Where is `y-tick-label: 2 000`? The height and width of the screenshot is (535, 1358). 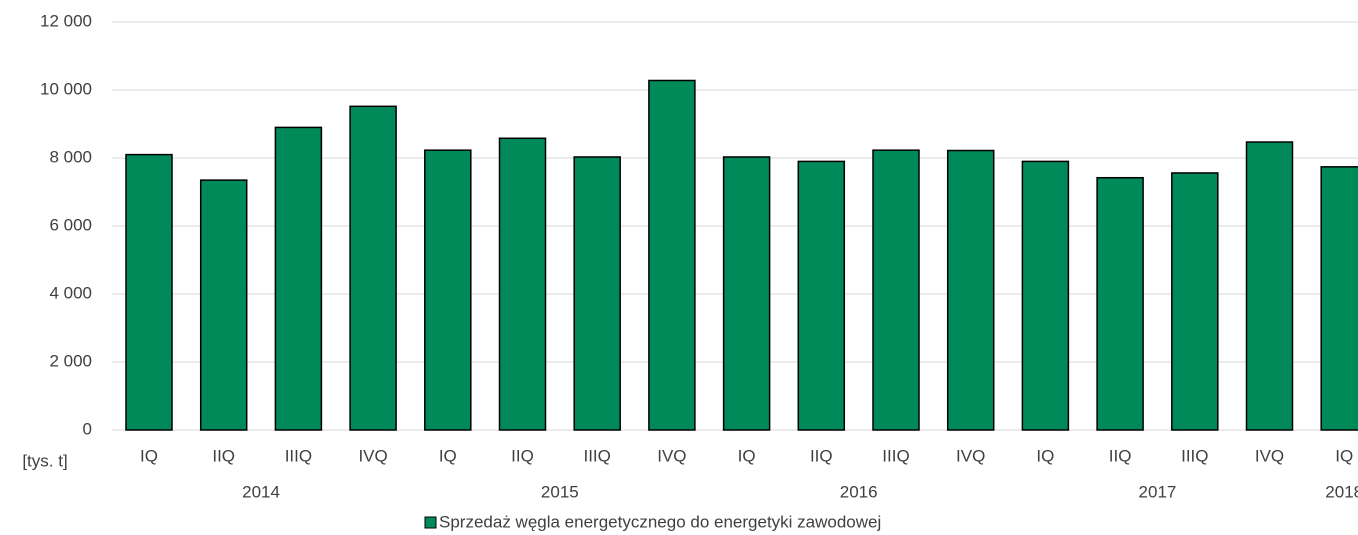
y-tick-label: 2 000 is located at coordinates (70, 360).